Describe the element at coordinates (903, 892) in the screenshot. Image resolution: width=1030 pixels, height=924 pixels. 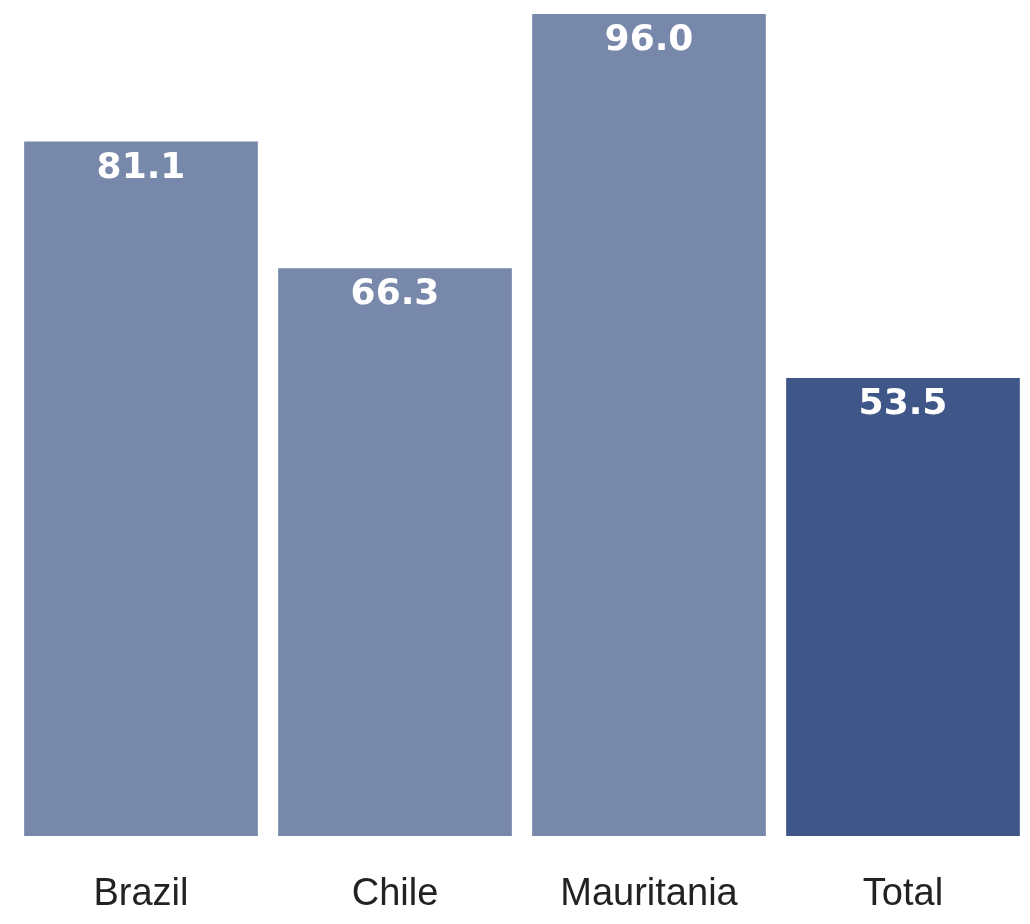
I see `x-tick-label: Total` at that location.